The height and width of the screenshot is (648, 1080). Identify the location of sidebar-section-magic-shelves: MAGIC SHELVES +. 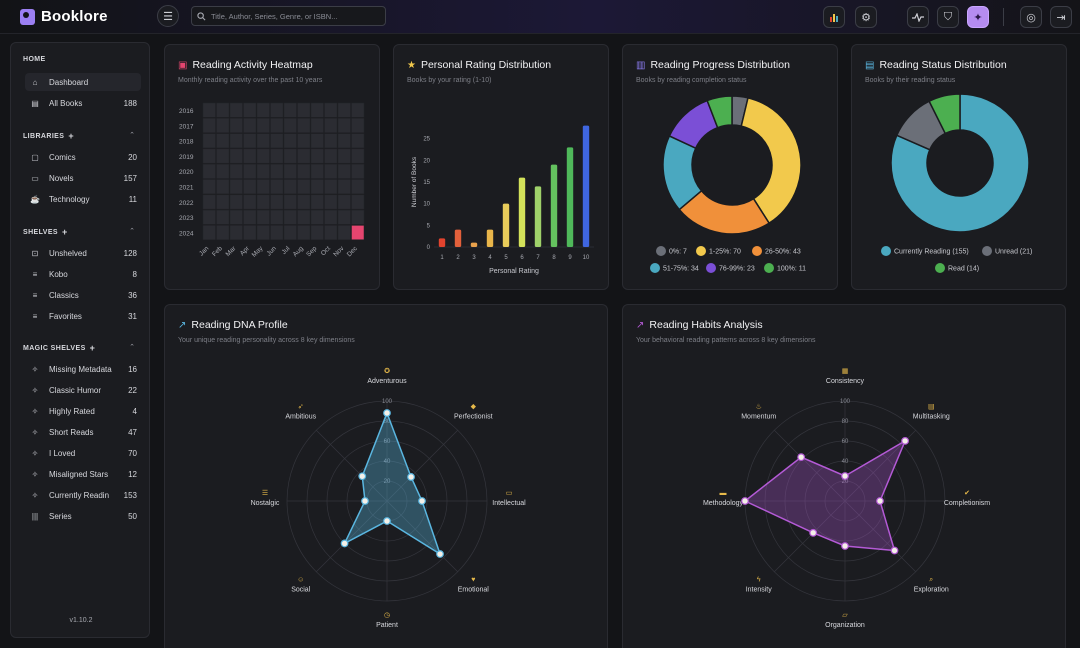
(59, 348).